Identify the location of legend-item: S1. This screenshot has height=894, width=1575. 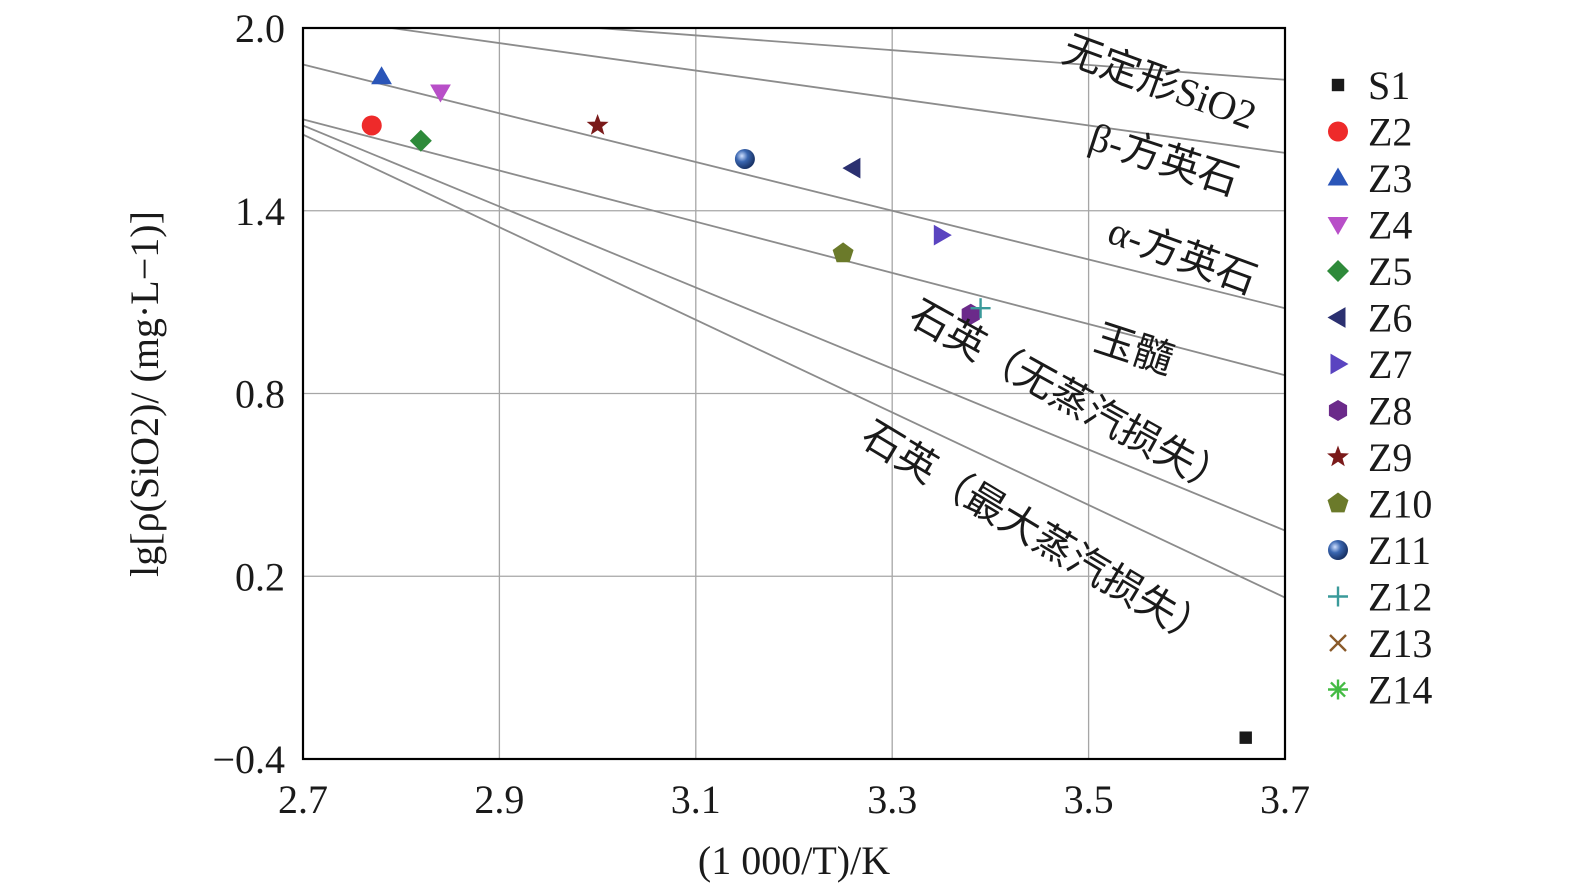
(1370, 85).